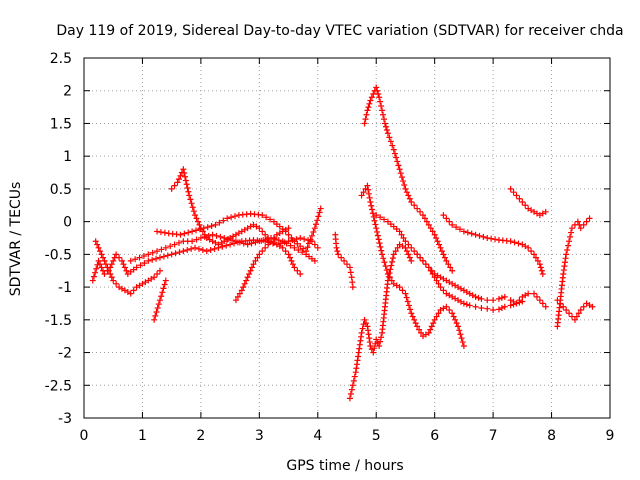 This screenshot has height=480, width=640. Describe the element at coordinates (551, 436) in the screenshot. I see `x-tick-label: 8` at that location.